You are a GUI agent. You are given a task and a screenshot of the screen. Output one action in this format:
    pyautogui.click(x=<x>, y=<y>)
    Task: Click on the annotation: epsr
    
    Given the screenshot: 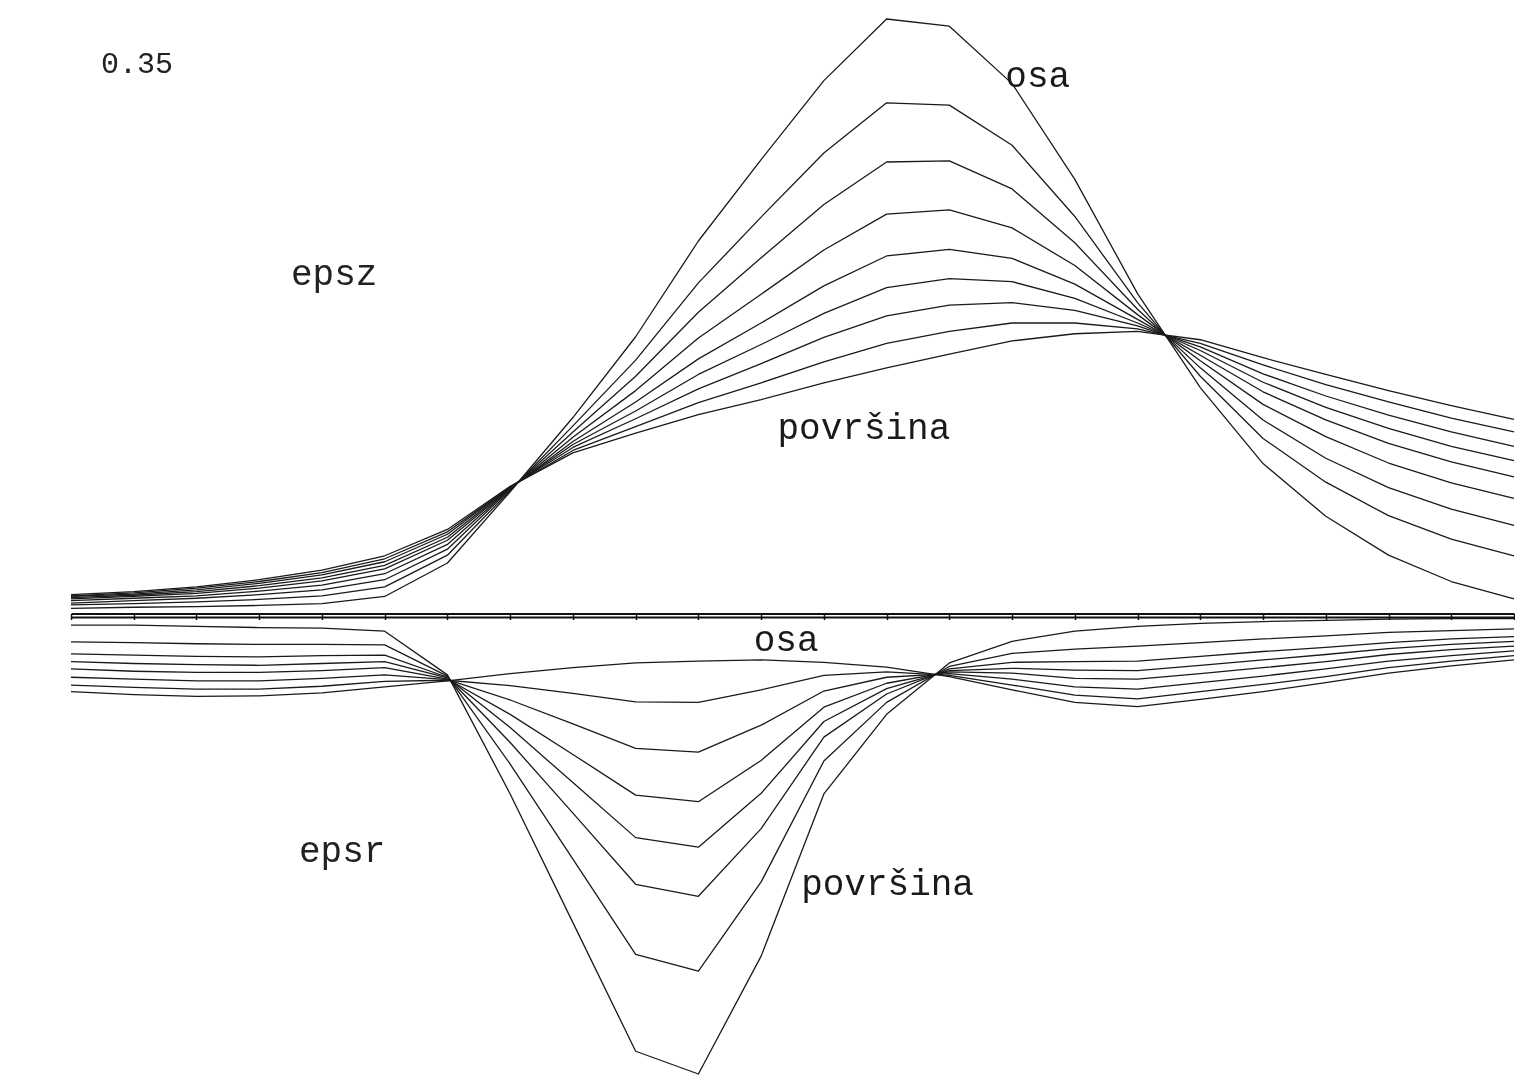 What is the action you would take?
    pyautogui.click(x=342, y=852)
    